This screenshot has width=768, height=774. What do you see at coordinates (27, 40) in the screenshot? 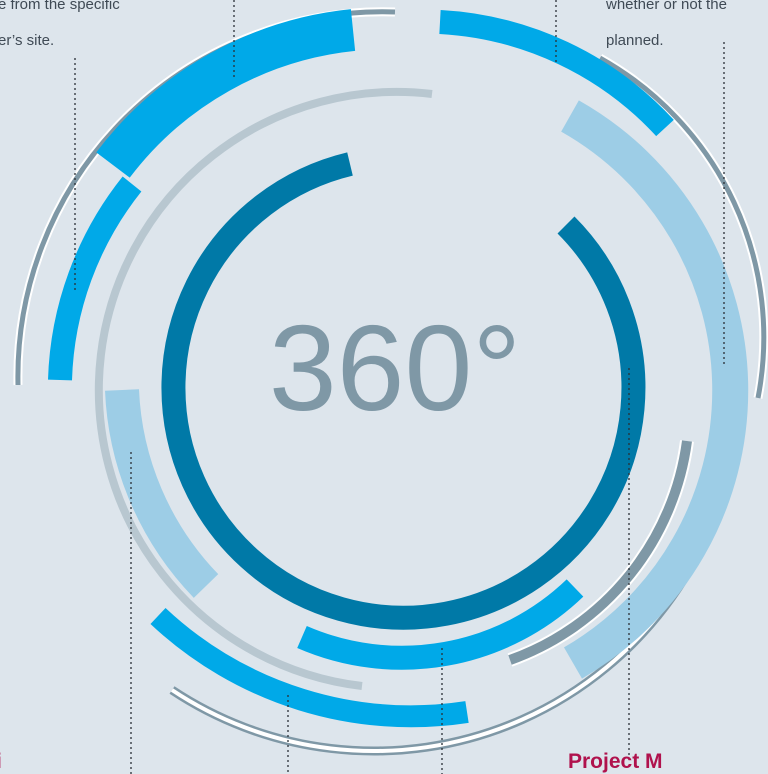
I see `text-top-left-line2: er’s site.` at bounding box center [27, 40].